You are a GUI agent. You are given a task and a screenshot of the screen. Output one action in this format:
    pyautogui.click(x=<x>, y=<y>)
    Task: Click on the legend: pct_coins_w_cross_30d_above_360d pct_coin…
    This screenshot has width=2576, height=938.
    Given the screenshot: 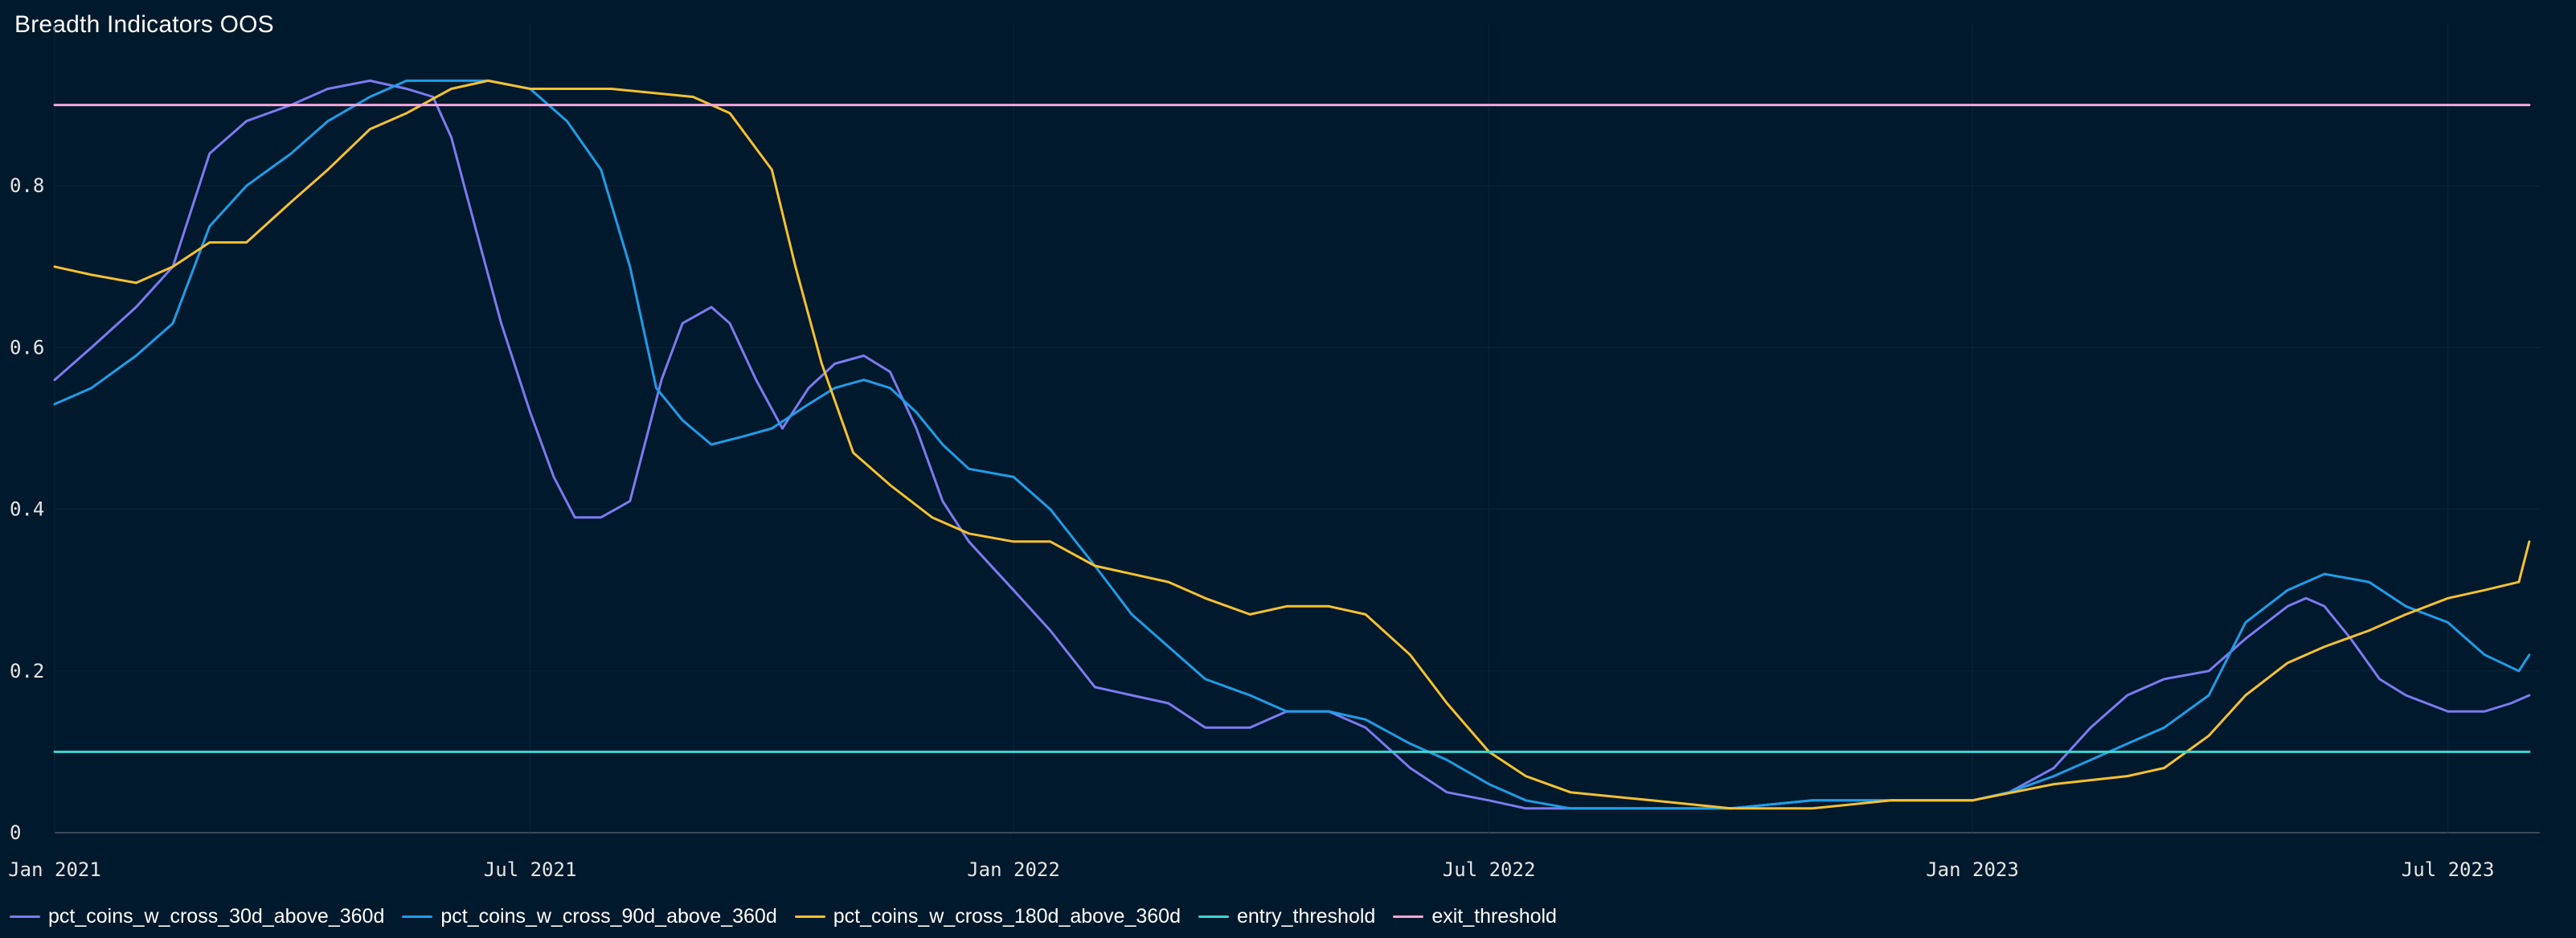 What is the action you would take?
    pyautogui.click(x=792, y=917)
    